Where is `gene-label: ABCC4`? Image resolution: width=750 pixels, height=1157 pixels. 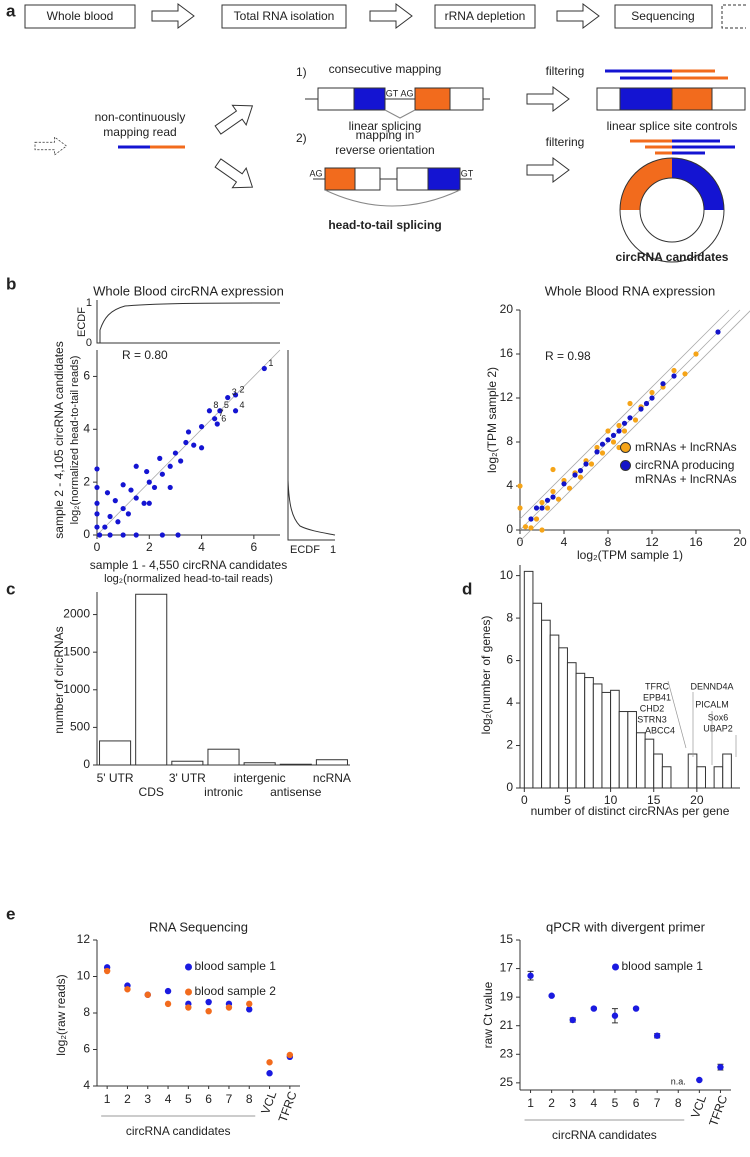 gene-label: ABCC4 is located at coordinates (660, 730).